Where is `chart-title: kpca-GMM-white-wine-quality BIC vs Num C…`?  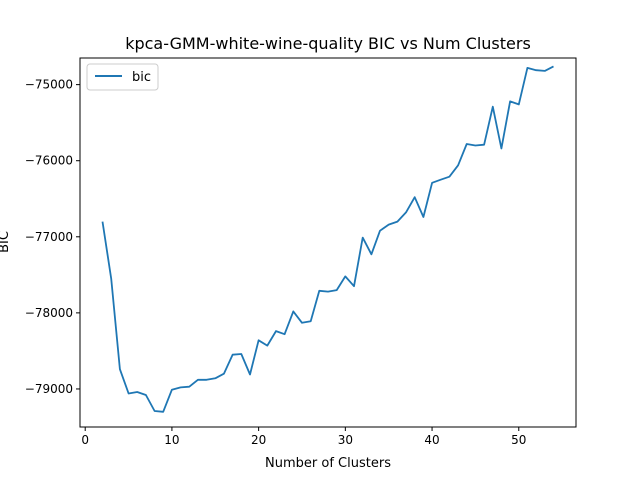 chart-title: kpca-GMM-white-wine-quality BIC vs Num C… is located at coordinates (328, 43).